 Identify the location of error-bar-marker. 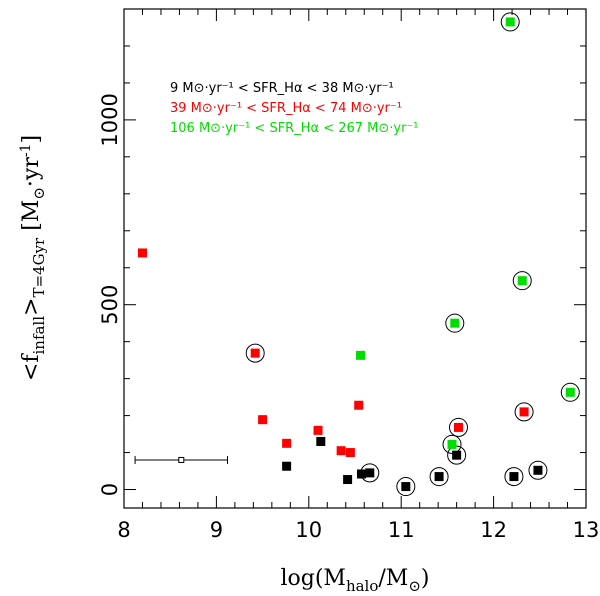
(181, 459).